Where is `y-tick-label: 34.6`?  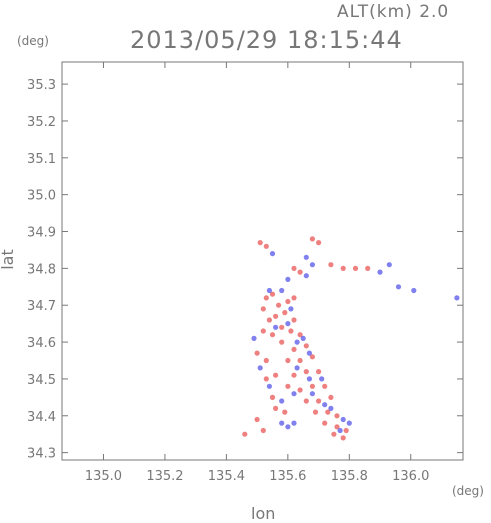
y-tick-label: 34.6 is located at coordinates (41, 343).